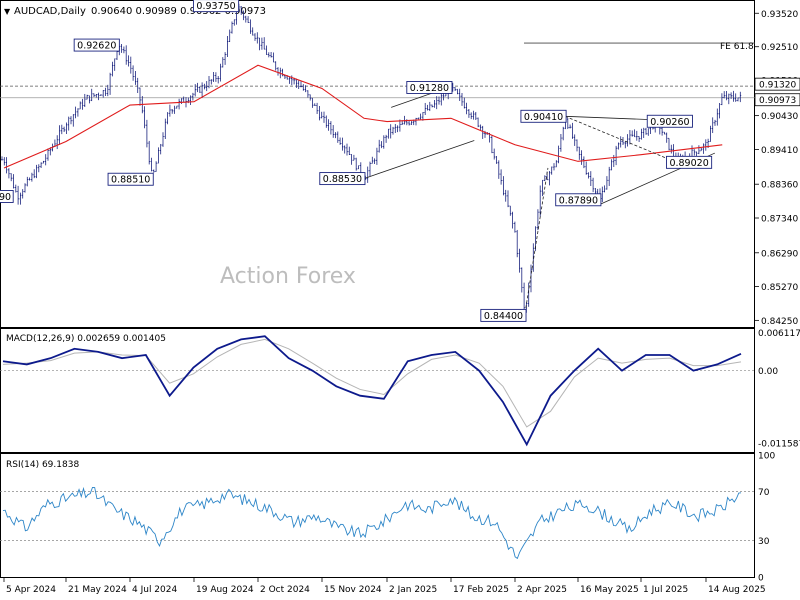 This screenshot has height=600, width=800. What do you see at coordinates (96, 45) in the screenshot?
I see `price-label: 0.92620` at bounding box center [96, 45].